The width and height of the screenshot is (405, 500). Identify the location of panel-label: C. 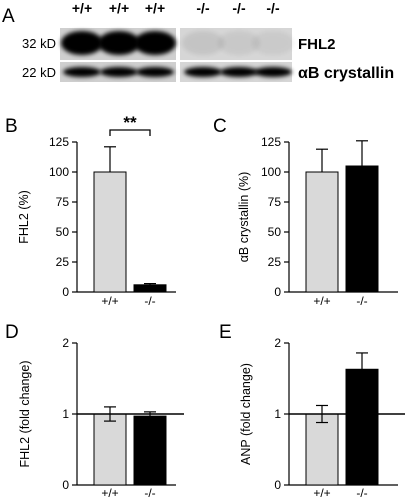
(220, 126).